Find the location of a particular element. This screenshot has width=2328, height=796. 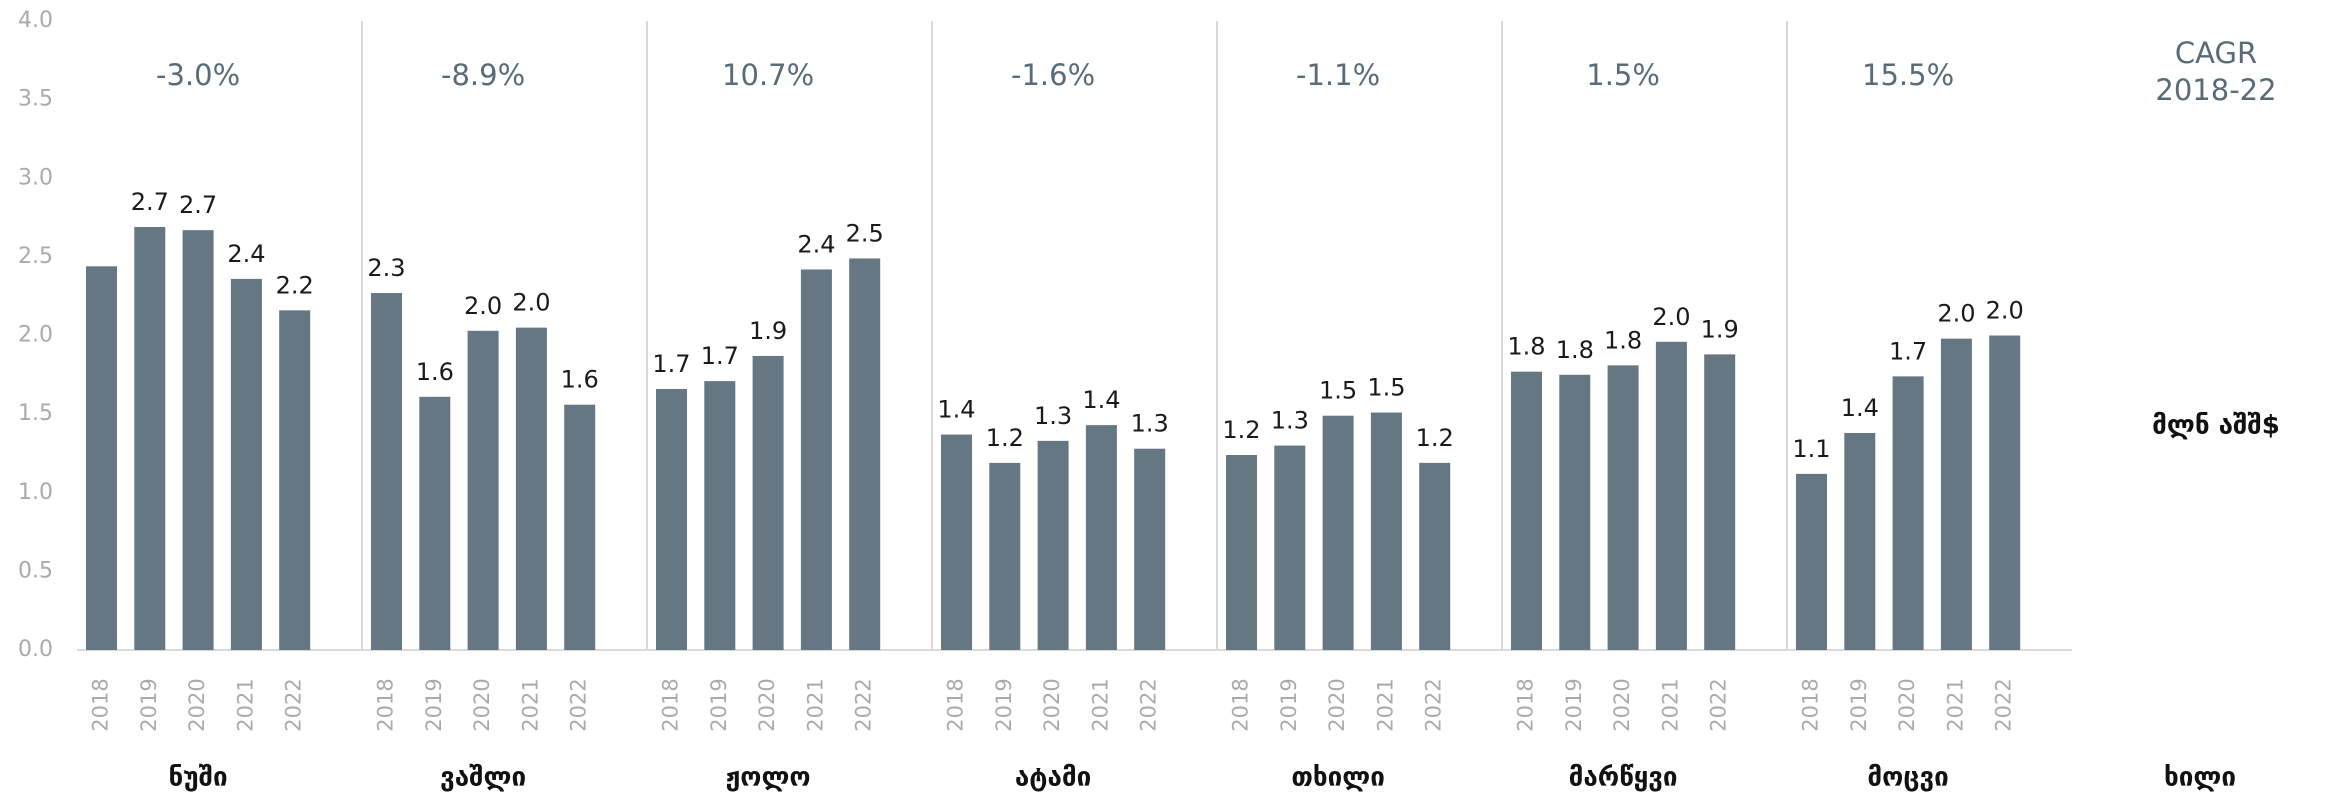

y-tick-label: 3.5 is located at coordinates (35, 99).